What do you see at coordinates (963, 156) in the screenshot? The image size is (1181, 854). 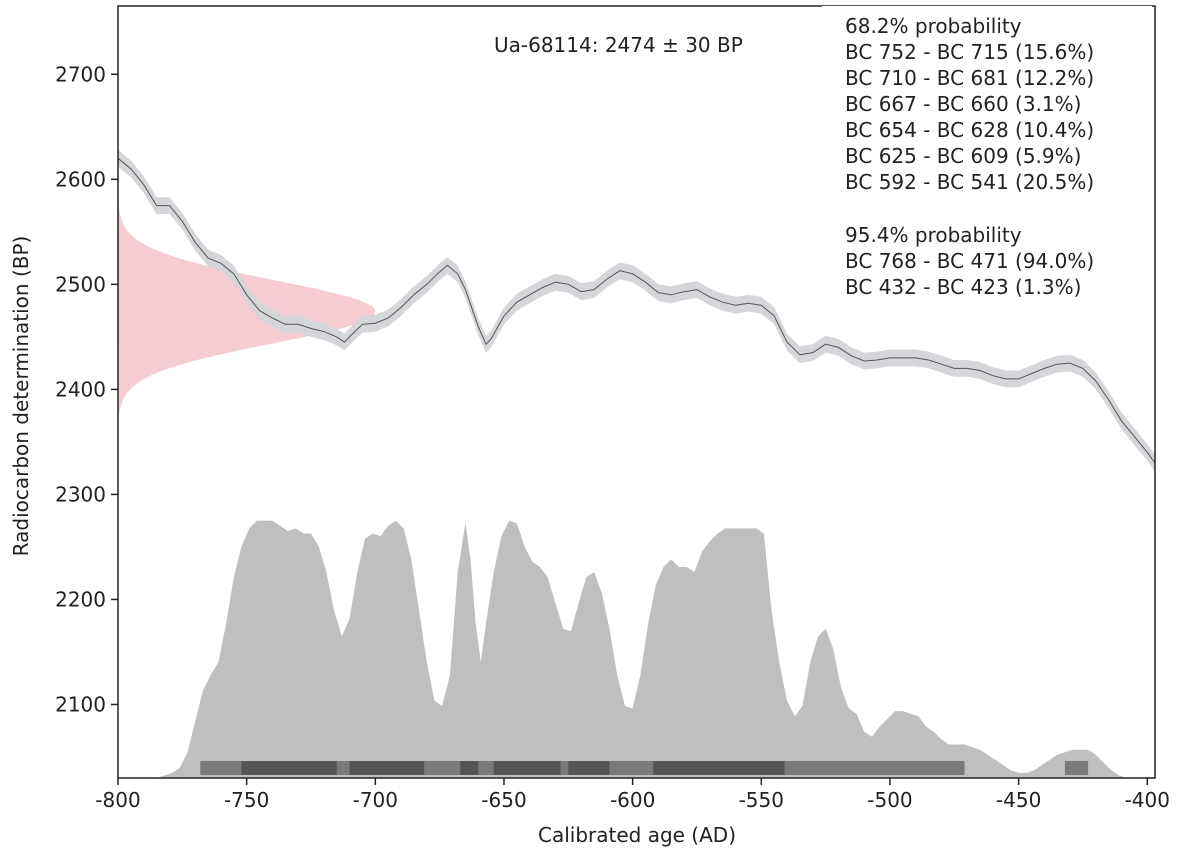 I see `range-68-line: BC 625 - BC 609 (5.9%)` at bounding box center [963, 156].